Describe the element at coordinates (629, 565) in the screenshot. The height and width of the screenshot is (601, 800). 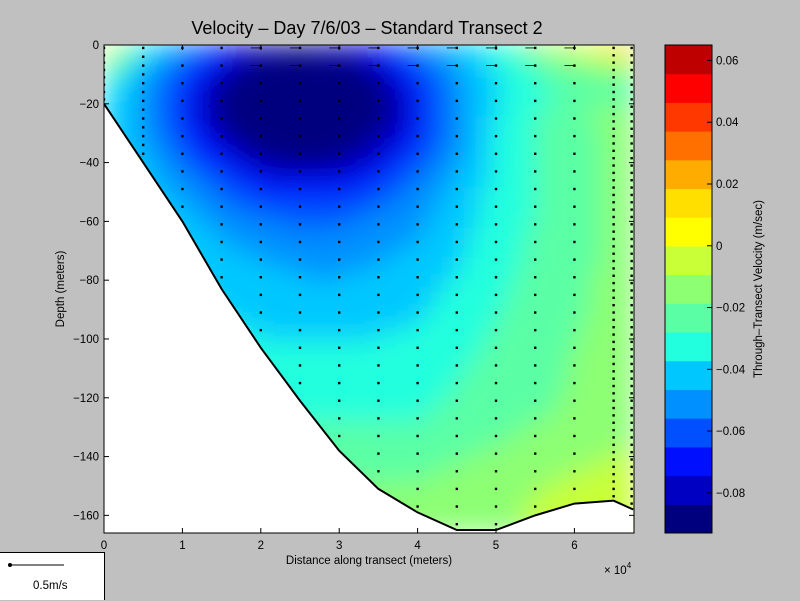
I see `x-multiplier-exponent: 4` at that location.